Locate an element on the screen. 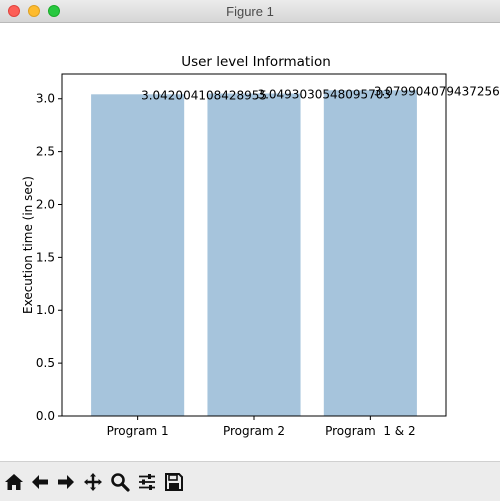  zoom-icon is located at coordinates (120, 482).